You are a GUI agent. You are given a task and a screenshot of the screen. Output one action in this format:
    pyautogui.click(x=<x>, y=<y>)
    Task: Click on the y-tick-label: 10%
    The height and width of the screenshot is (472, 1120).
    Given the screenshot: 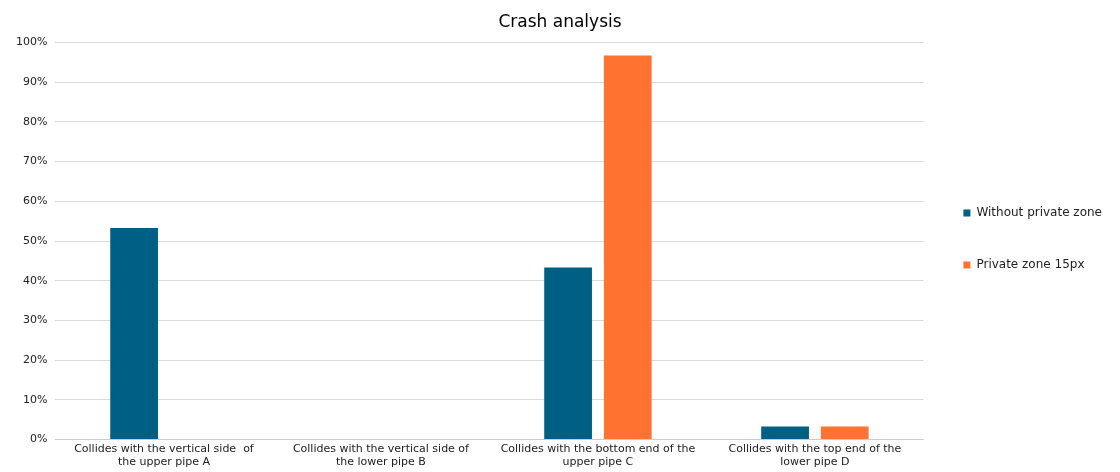 What is the action you would take?
    pyautogui.click(x=35, y=399)
    